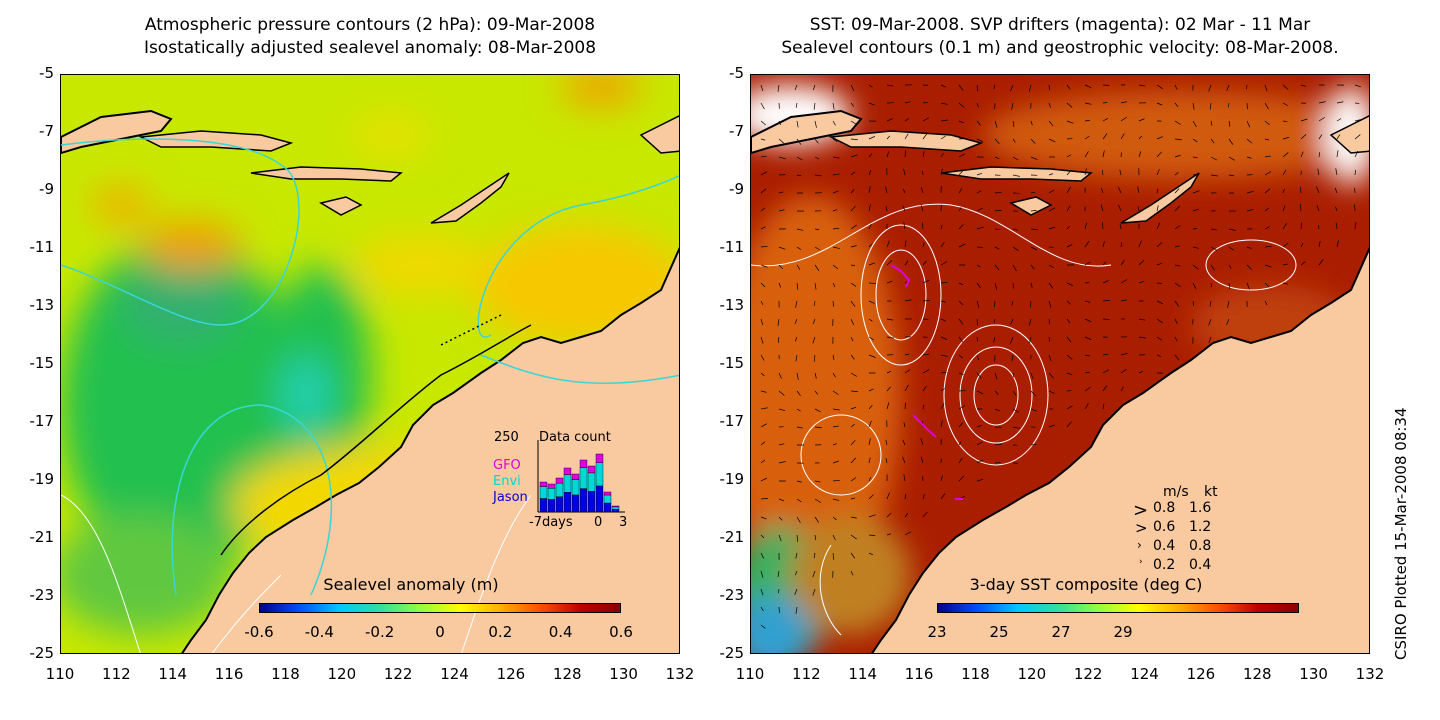  What do you see at coordinates (46, 189) in the screenshot?
I see `y-tick-label-left: -9` at bounding box center [46, 189].